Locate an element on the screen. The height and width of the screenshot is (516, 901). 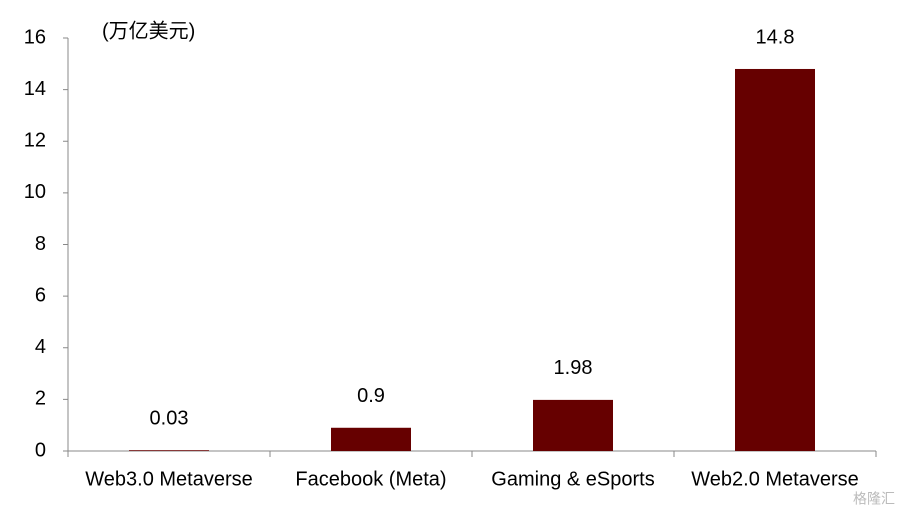
x-tick-label: Web2.0 Metaverse is located at coordinates (775, 479).